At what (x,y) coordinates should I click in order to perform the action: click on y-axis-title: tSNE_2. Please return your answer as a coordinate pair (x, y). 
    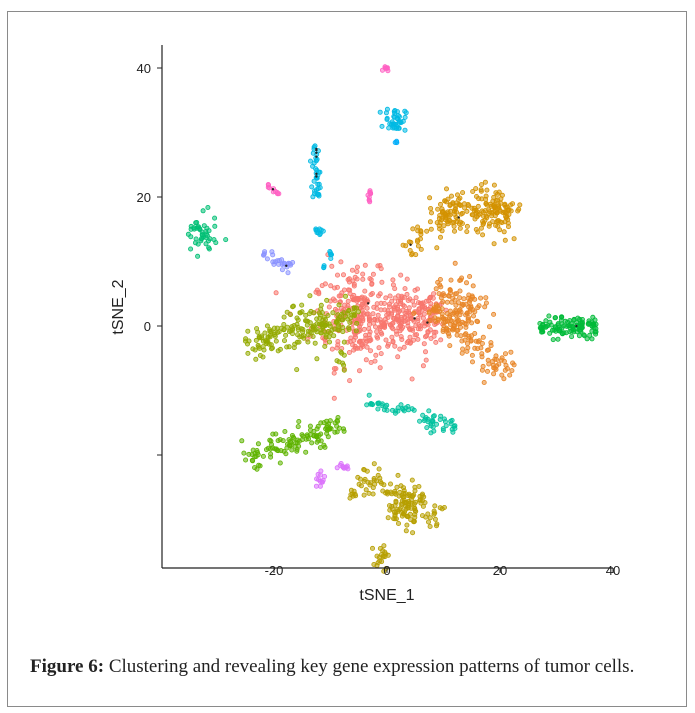
    Looking at the image, I should click on (118, 306).